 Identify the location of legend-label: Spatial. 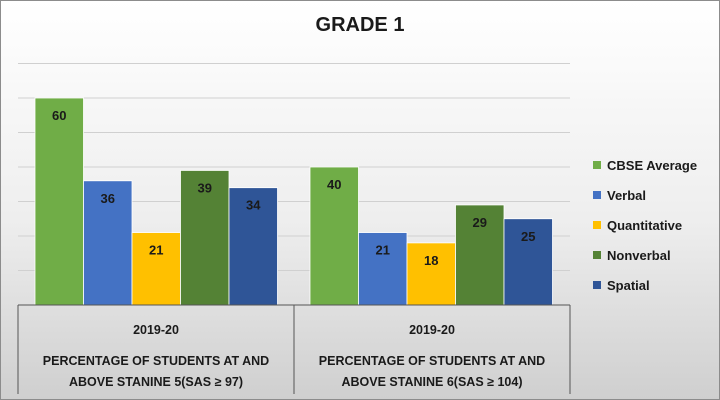
(628, 285).